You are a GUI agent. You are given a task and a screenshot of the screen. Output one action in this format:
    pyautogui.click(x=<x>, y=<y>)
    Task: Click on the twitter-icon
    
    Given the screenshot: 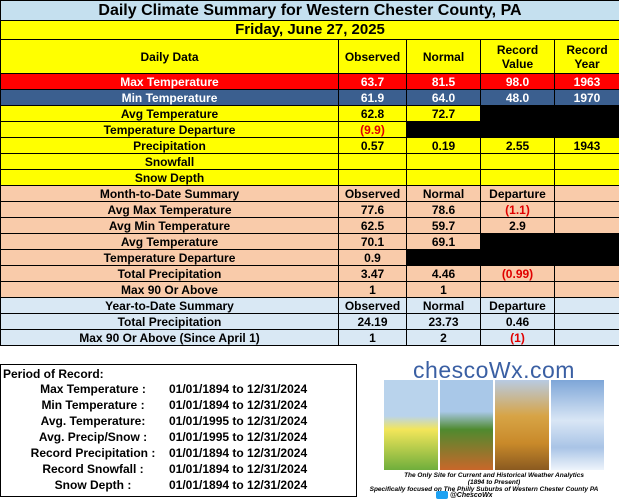 What is the action you would take?
    pyautogui.click(x=442, y=495)
    